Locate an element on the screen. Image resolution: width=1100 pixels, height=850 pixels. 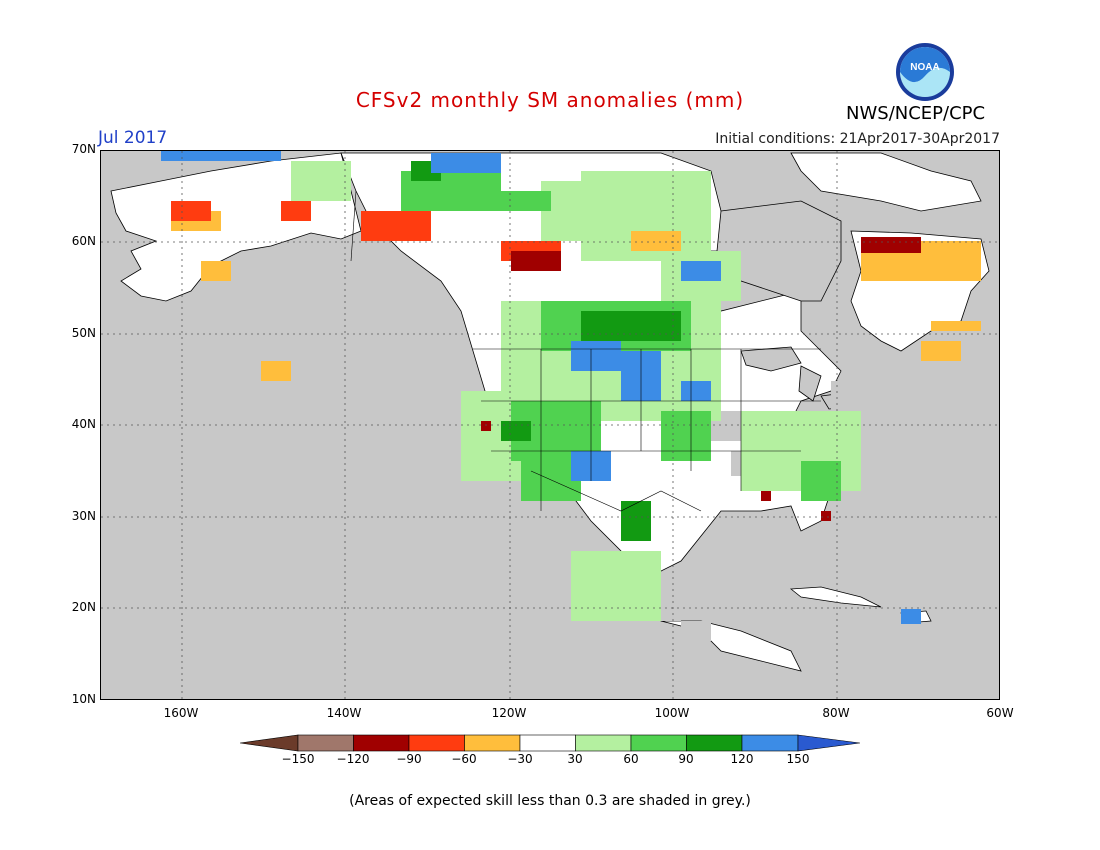
colorbar-low-arrow is located at coordinates (269, 743).